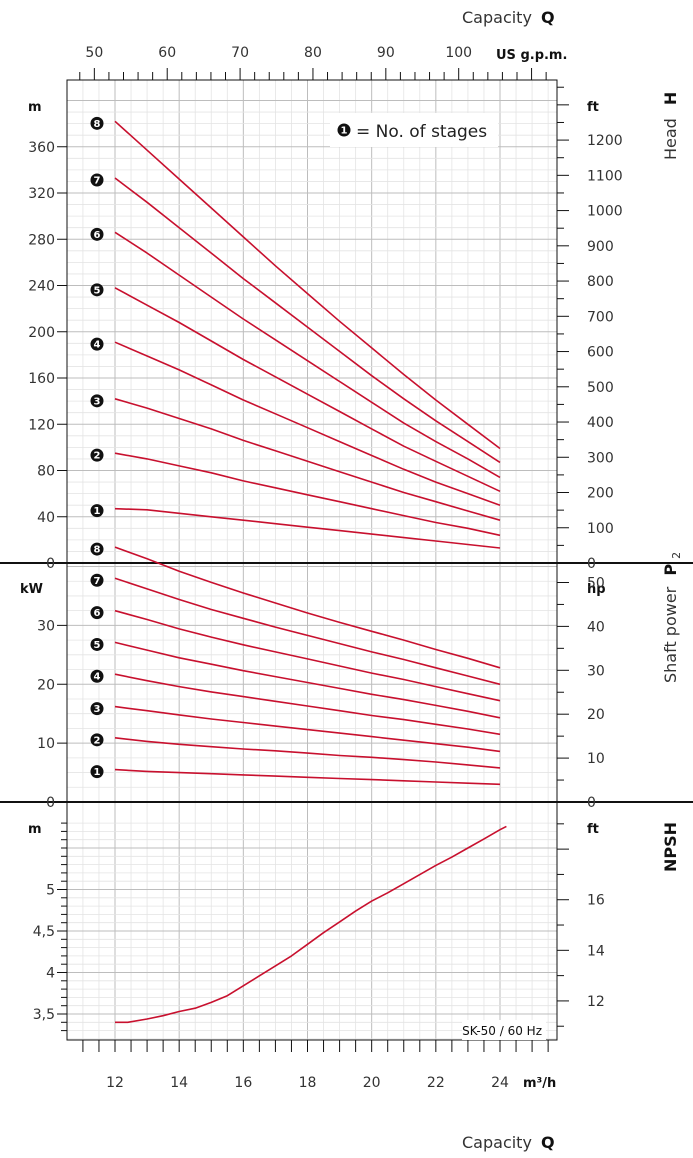 The height and width of the screenshot is (1158, 693). Describe the element at coordinates (497, 1142) in the screenshot. I see `bottom-axis-title-text: Capacity` at that location.